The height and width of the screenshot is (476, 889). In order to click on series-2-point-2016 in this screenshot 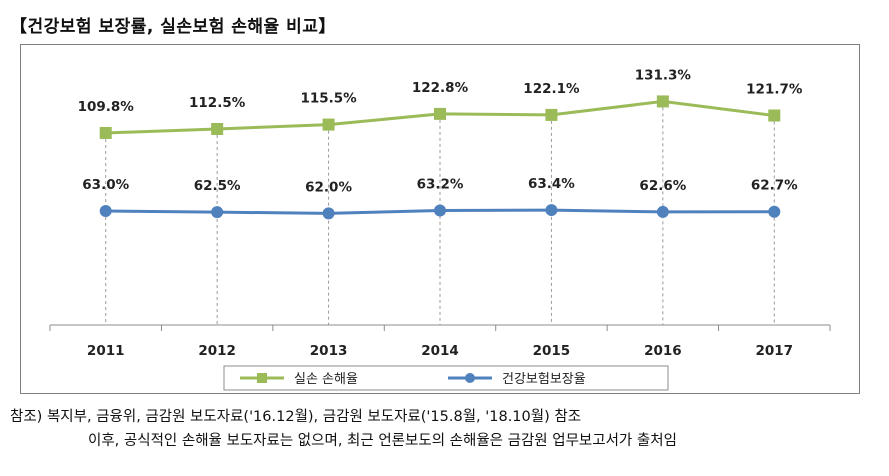, I will do `click(662, 211)`.